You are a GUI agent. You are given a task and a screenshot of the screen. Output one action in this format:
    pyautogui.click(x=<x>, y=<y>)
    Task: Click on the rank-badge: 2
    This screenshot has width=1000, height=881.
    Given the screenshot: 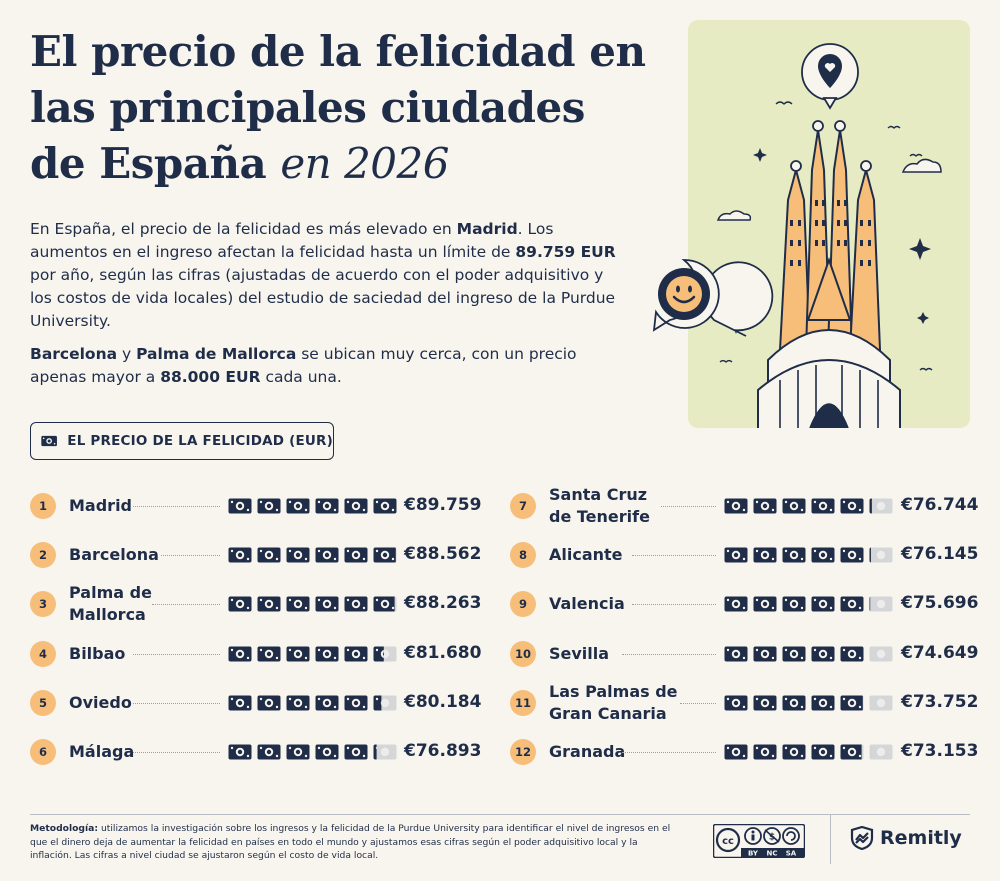 What is the action you would take?
    pyautogui.click(x=43, y=555)
    